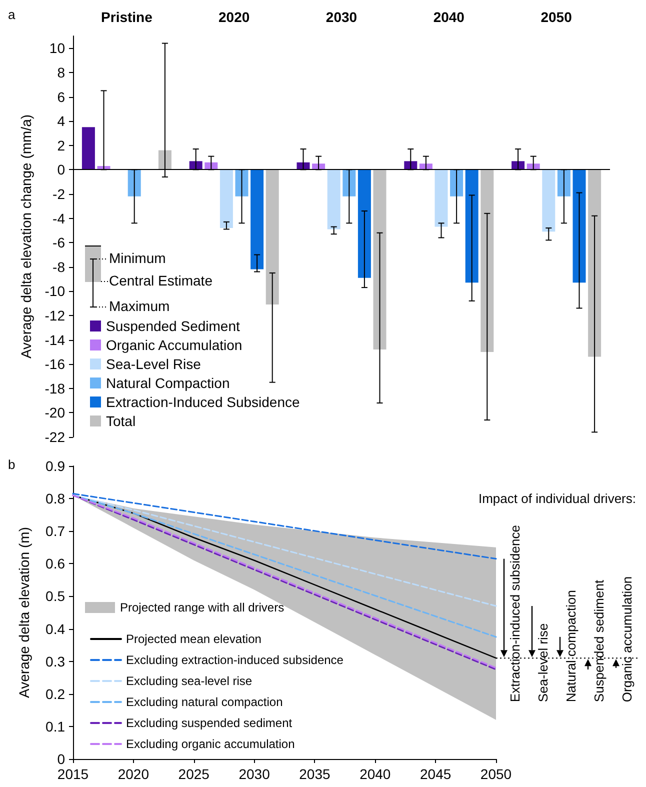 Image resolution: width=646 pixels, height=787 pixels. Describe the element at coordinates (204, 702) in the screenshot. I see `legend-label: Excluding natural compaction` at that location.